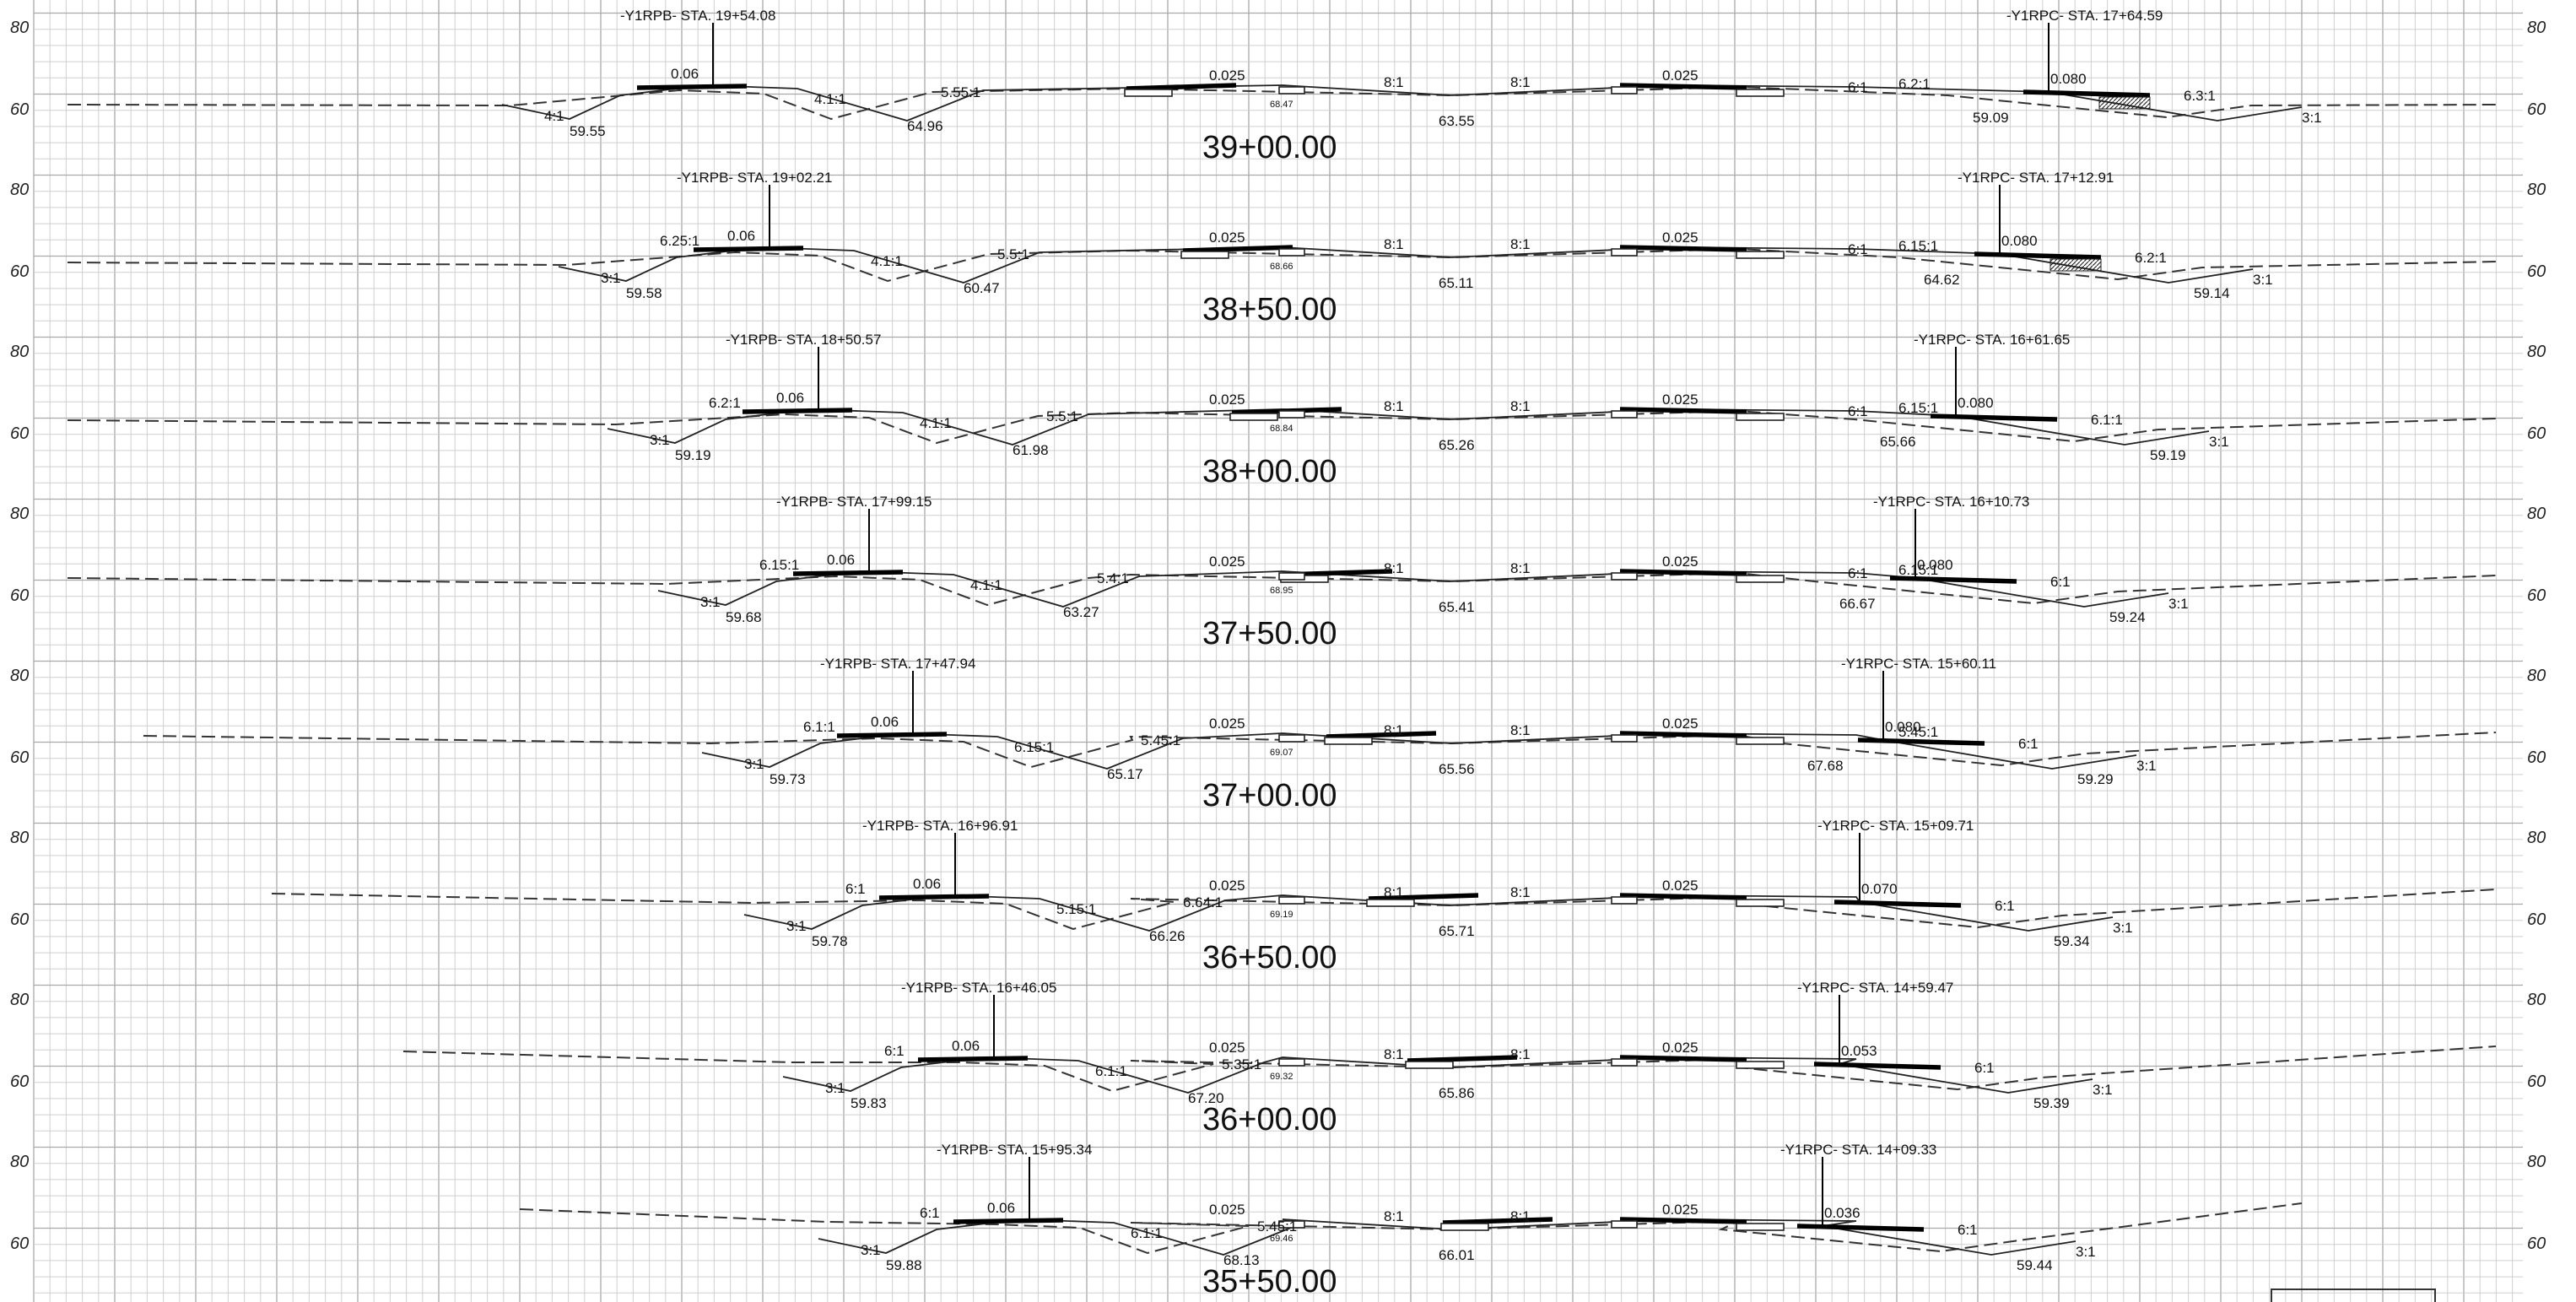 The height and width of the screenshot is (1302, 2576). What do you see at coordinates (940, 826) in the screenshot?
I see `left-tie-station: -Y1RPB- STA. 16+96.91` at bounding box center [940, 826].